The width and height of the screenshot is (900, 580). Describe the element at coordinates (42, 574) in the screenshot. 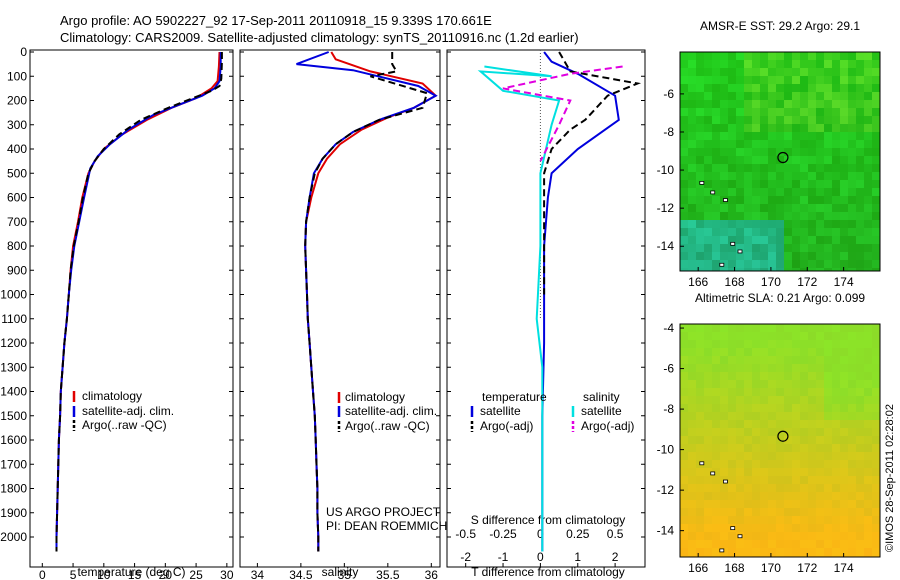

I see `temperature-xtick-label: 0` at that location.